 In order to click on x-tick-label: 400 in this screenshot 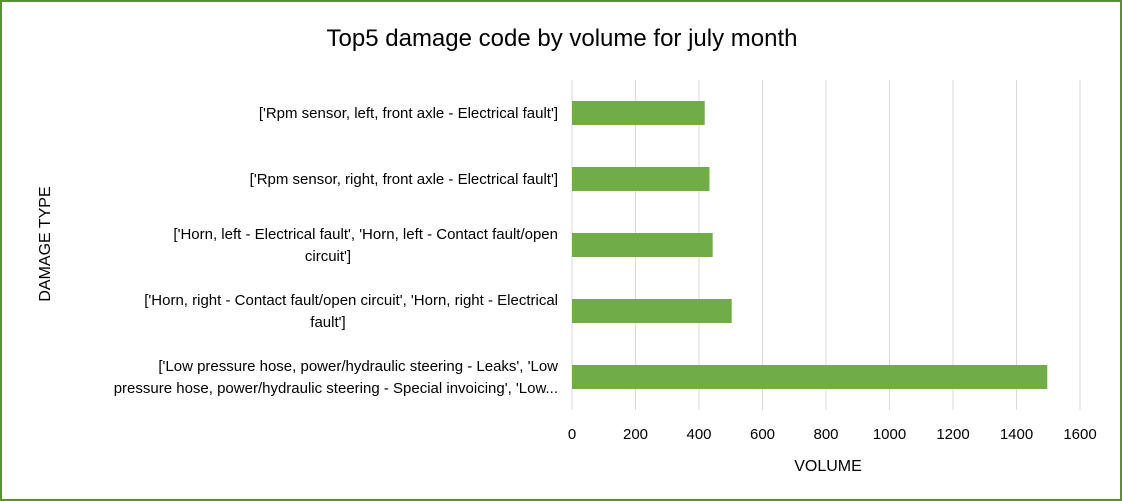, I will do `click(698, 434)`.